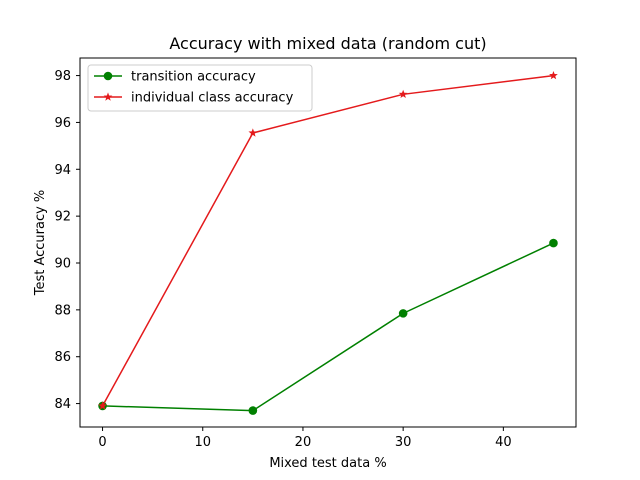 The height and width of the screenshot is (480, 640). I want to click on x-axis: 0 10 20 30 40, so click(305, 438).